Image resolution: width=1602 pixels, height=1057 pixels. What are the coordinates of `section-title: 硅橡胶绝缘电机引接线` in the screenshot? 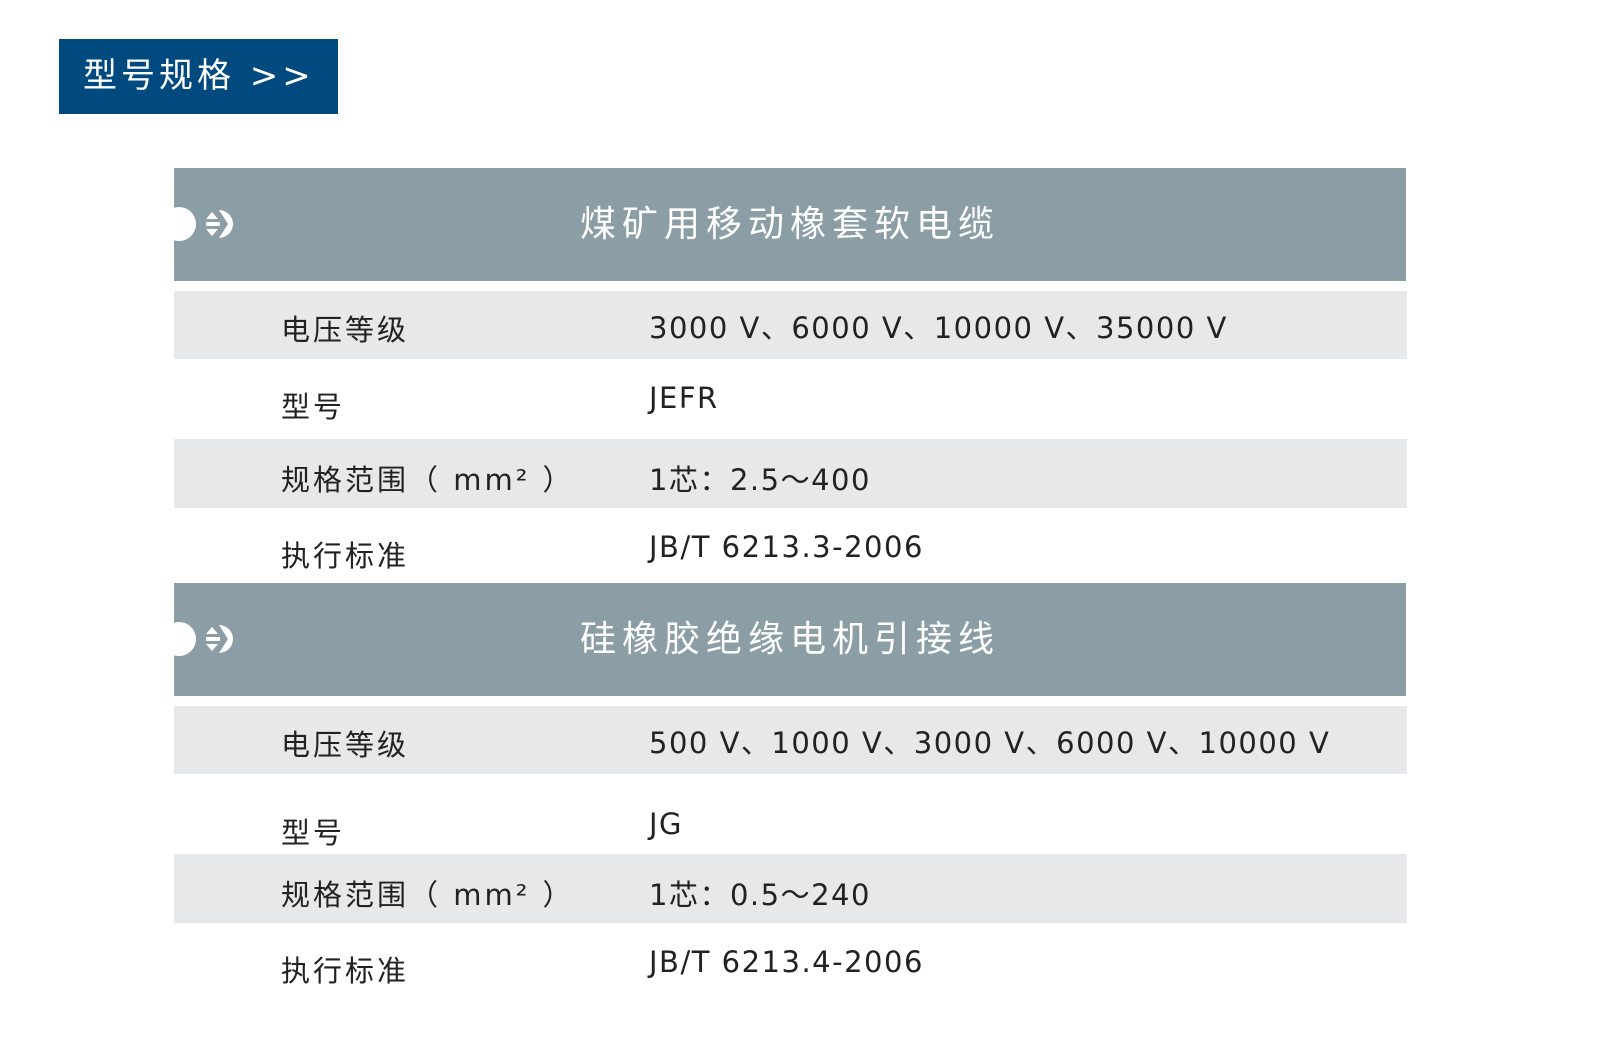 It's located at (789, 639).